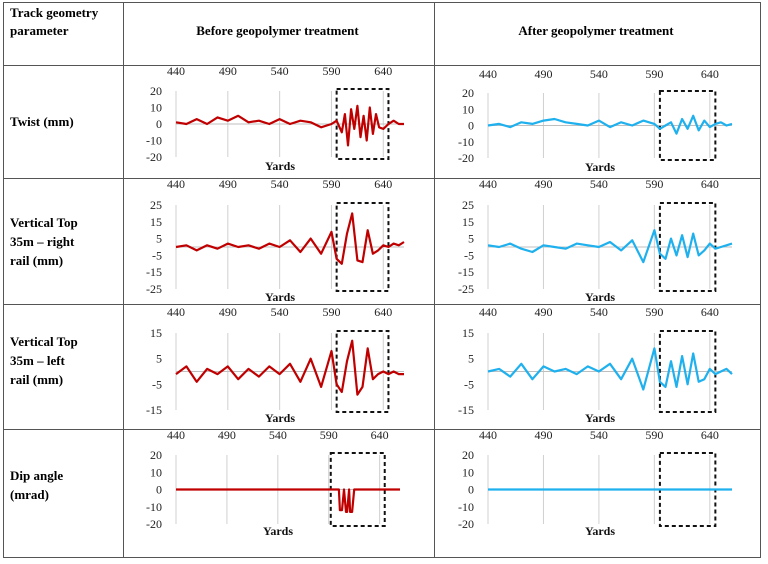 This screenshot has width=768, height=564. What do you see at coordinates (37, 475) in the screenshot?
I see `row-label-line: Dip angle` at bounding box center [37, 475].